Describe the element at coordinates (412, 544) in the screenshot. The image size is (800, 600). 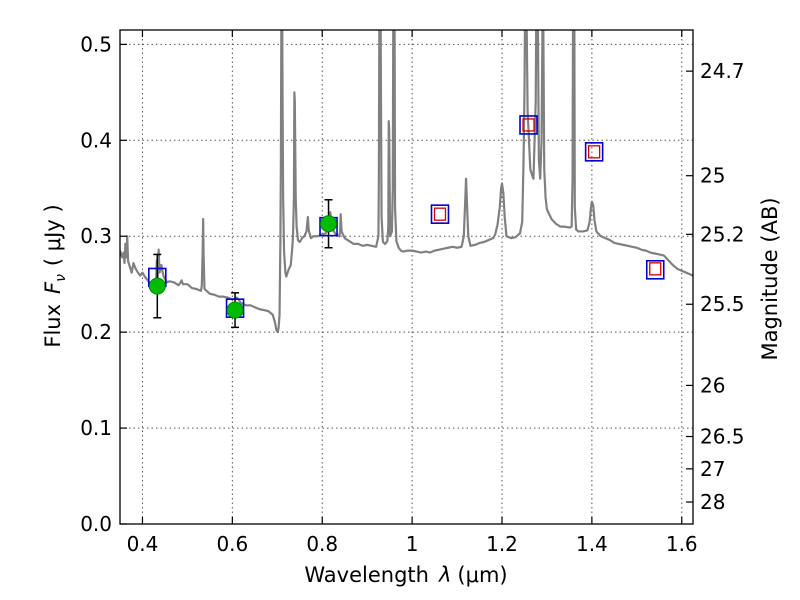
I see `x-tick-label: 1` at that location.